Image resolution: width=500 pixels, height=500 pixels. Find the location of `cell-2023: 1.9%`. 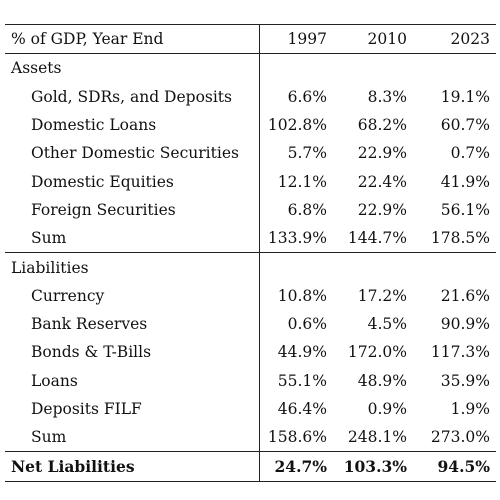

cell-2023: 1.9% is located at coordinates (470, 409).